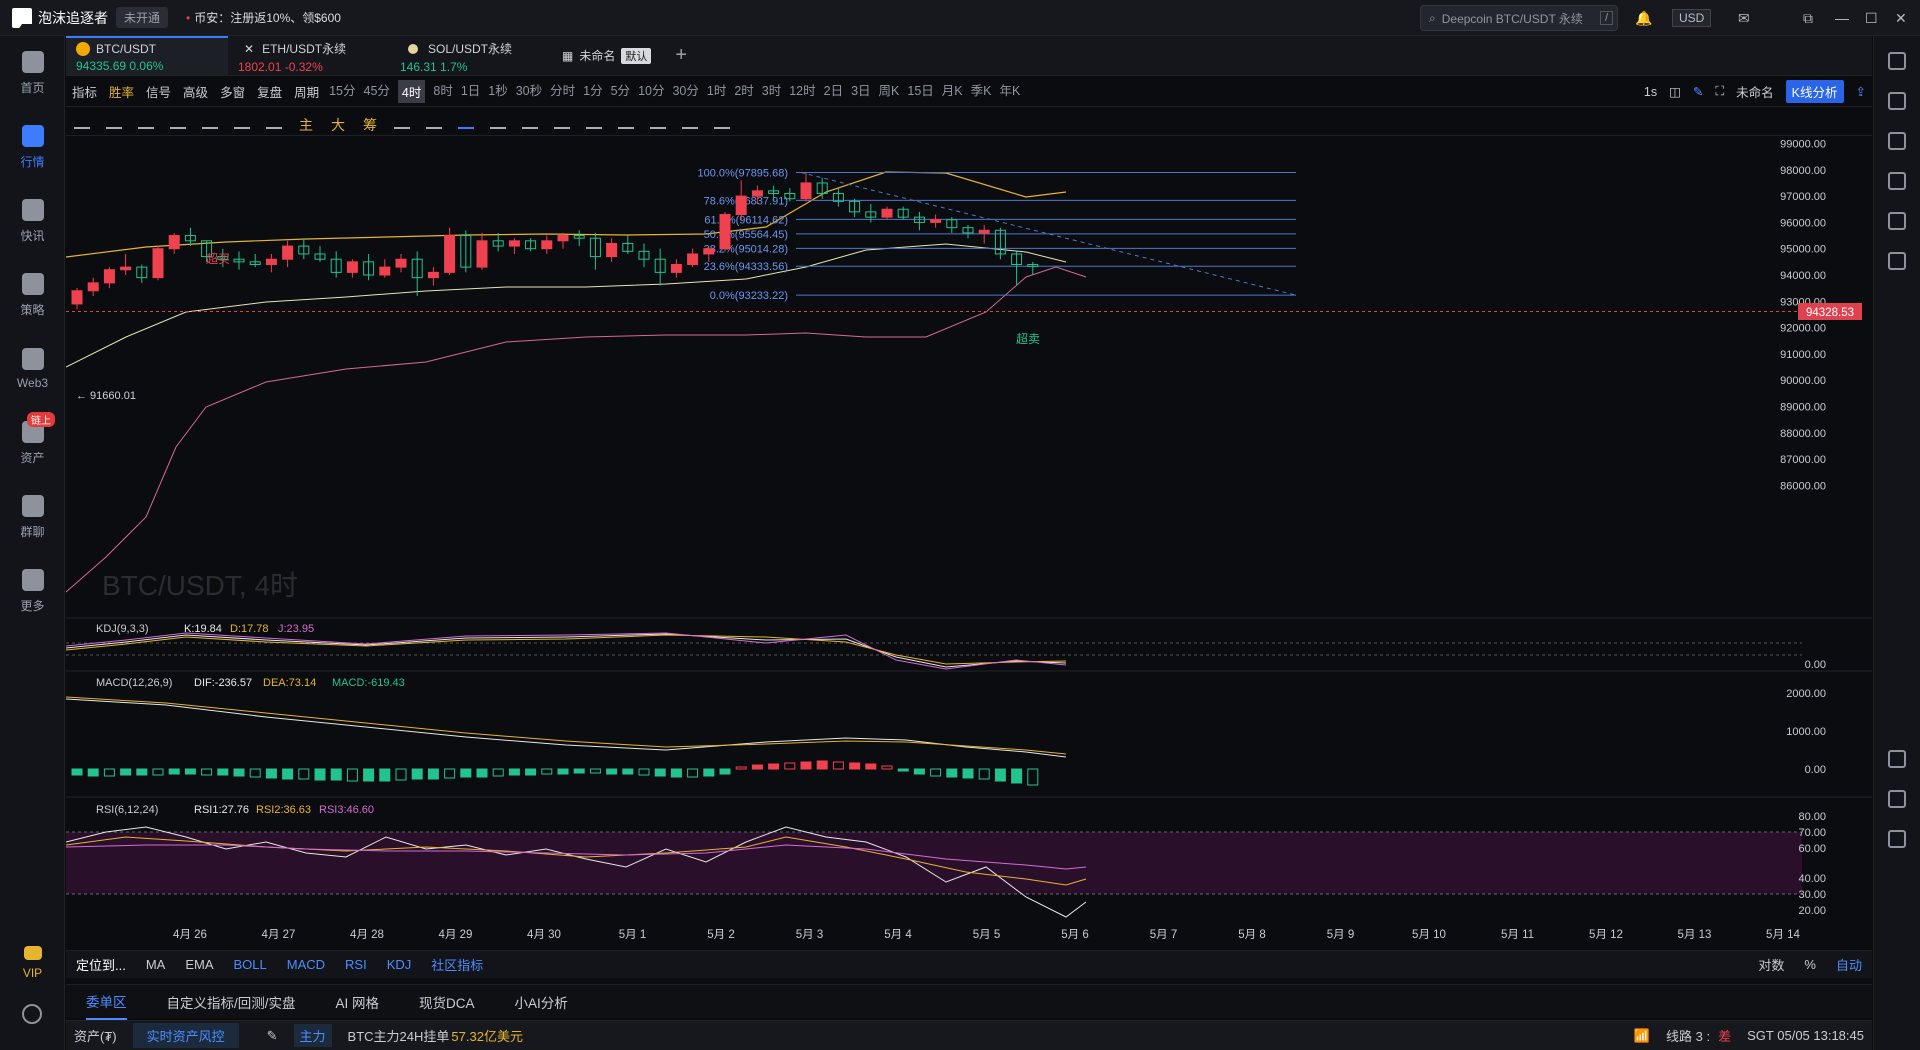 This screenshot has height=1050, width=1920. Describe the element at coordinates (716, 91) in the screenshot. I see `timeframe-12: 1时` at that location.